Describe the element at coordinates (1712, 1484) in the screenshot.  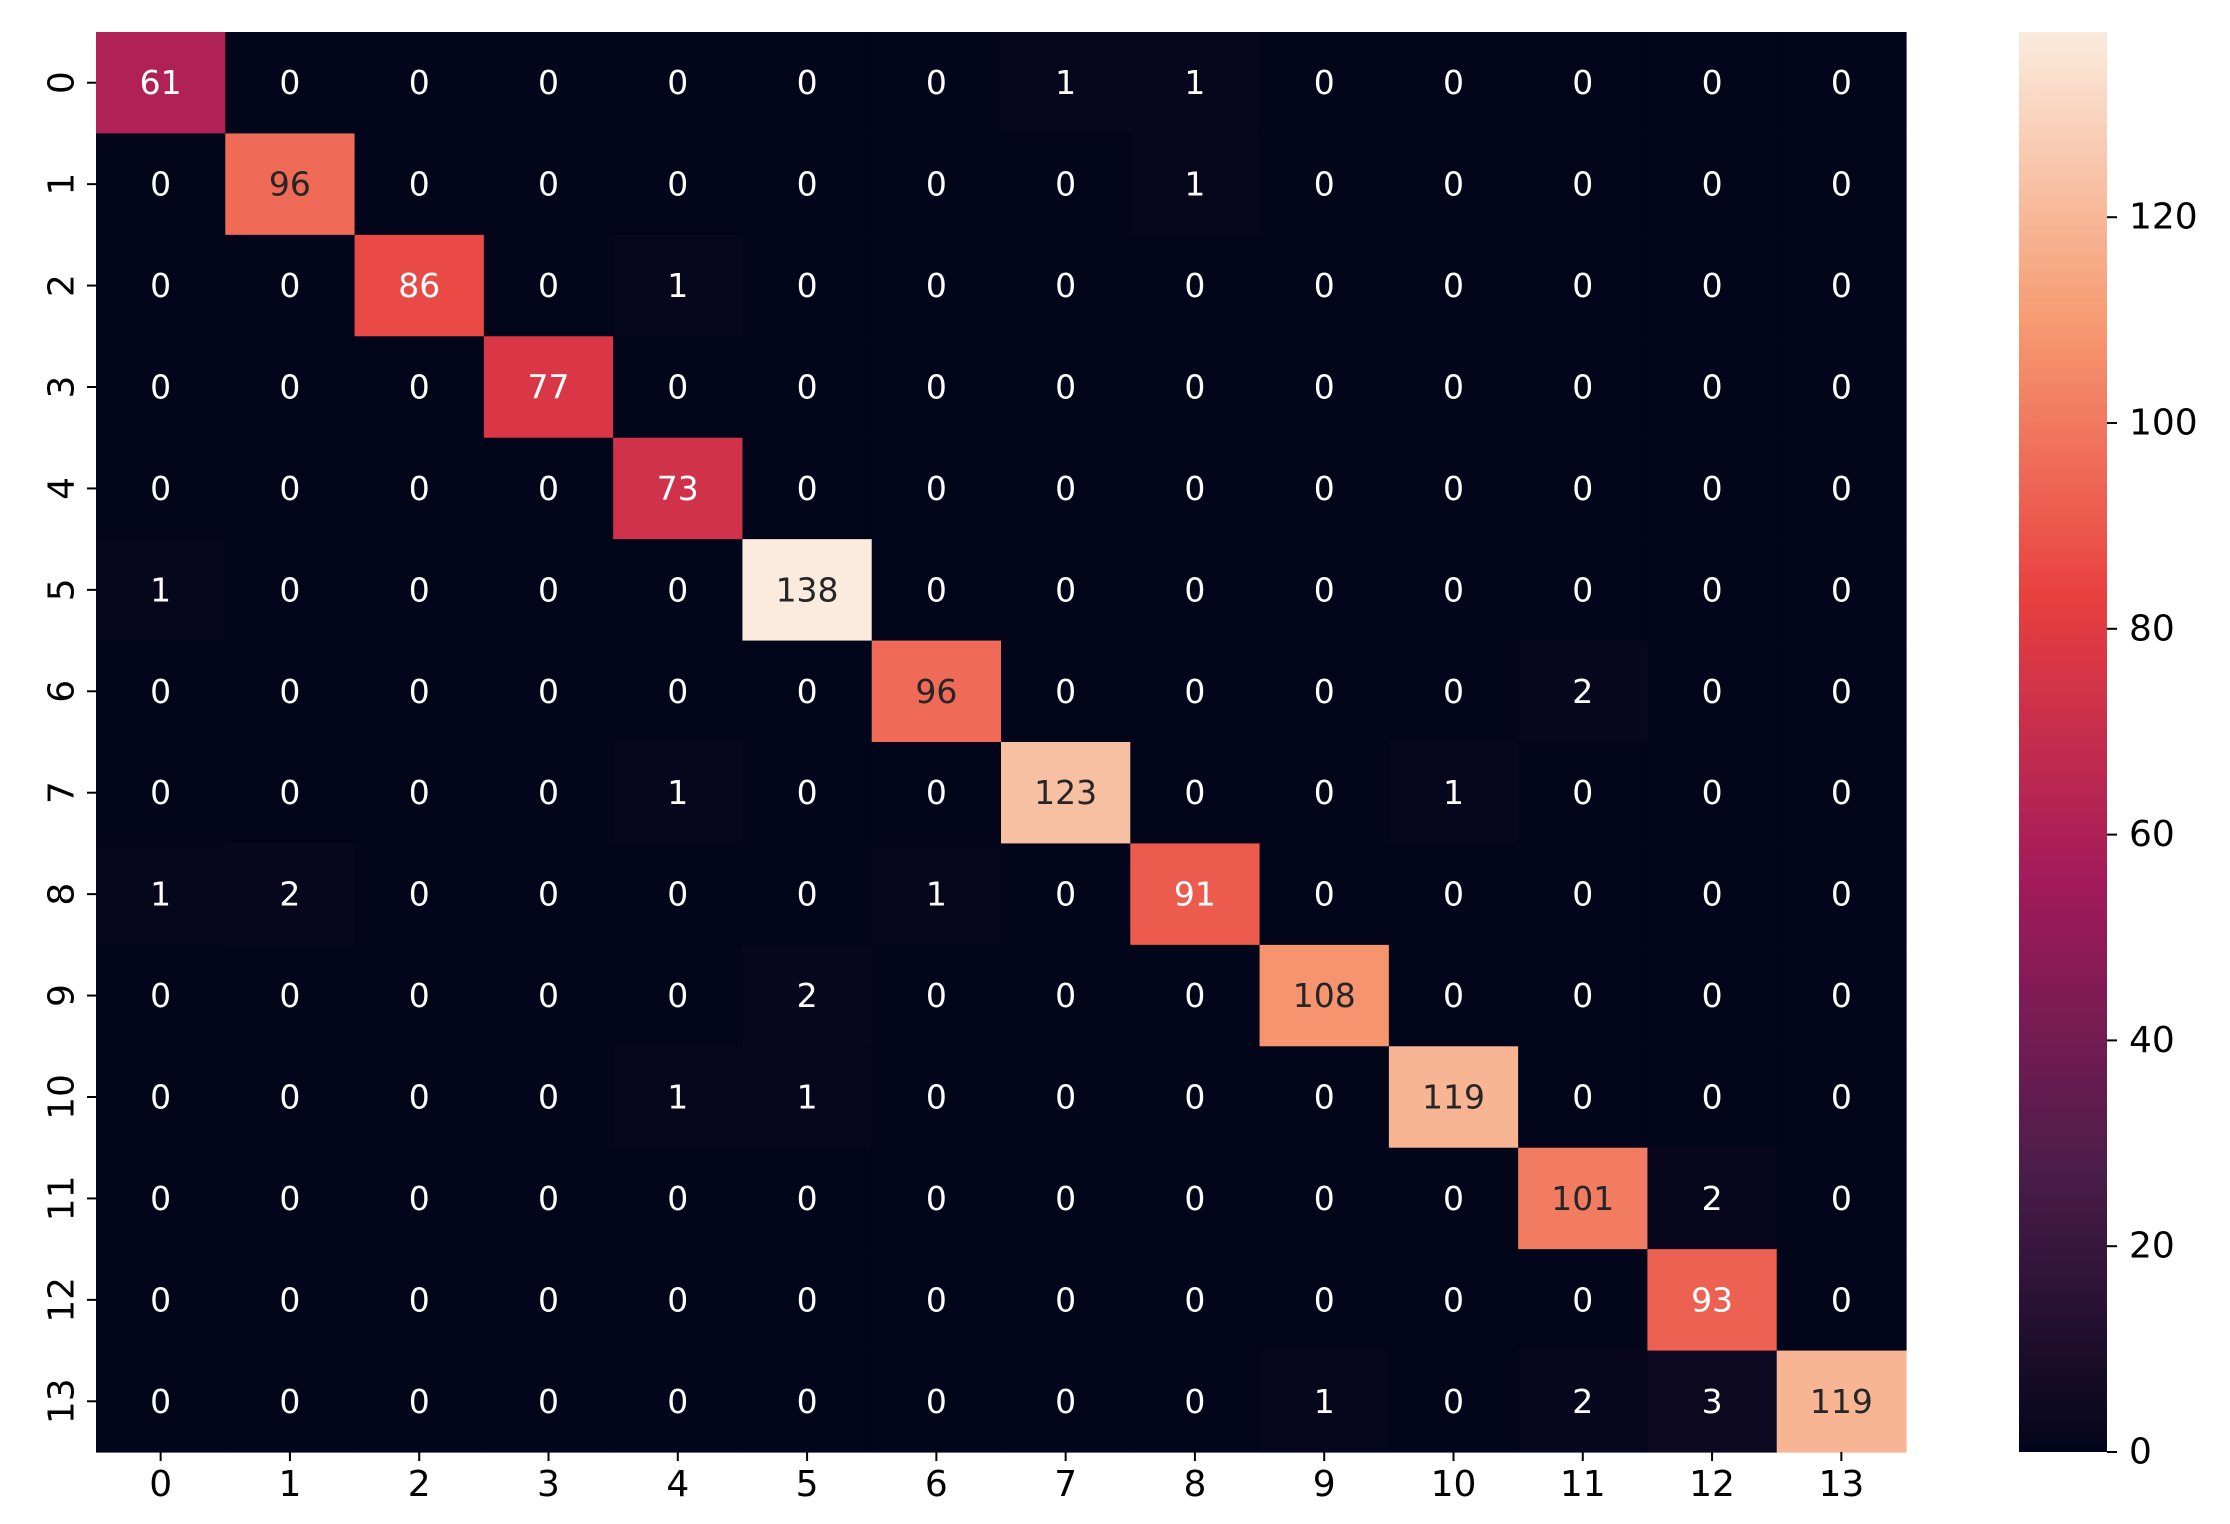
I see `x-tick-label: 12` at that location.